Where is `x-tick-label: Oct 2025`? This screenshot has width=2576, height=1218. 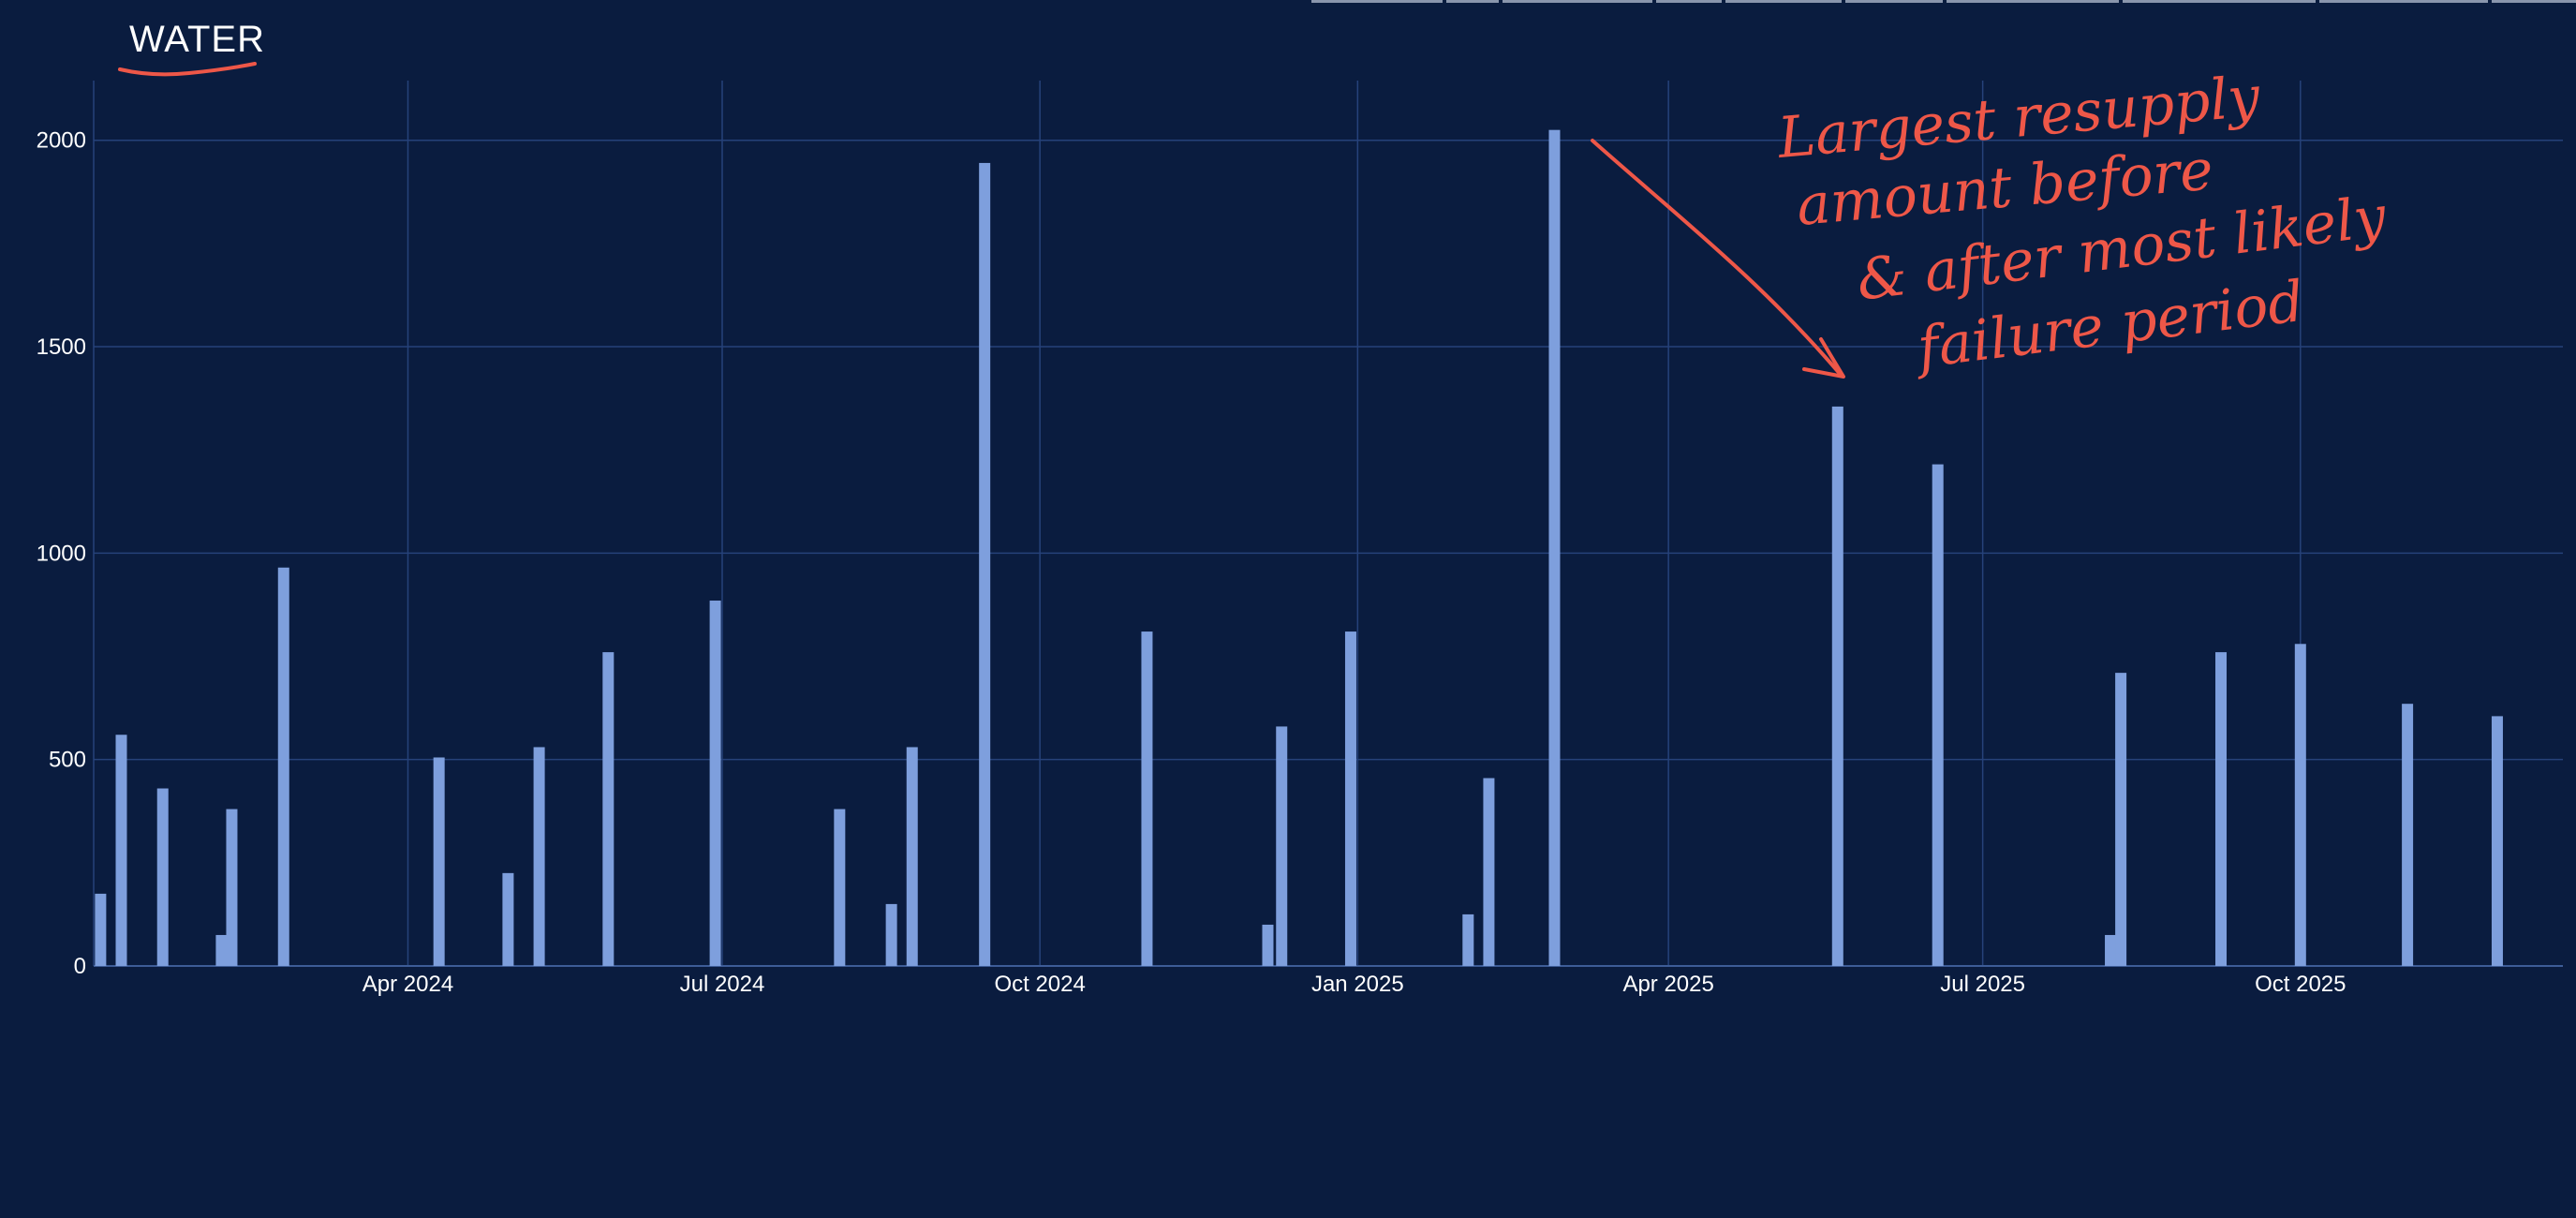
x-tick-label: Oct 2025 is located at coordinates (2300, 984).